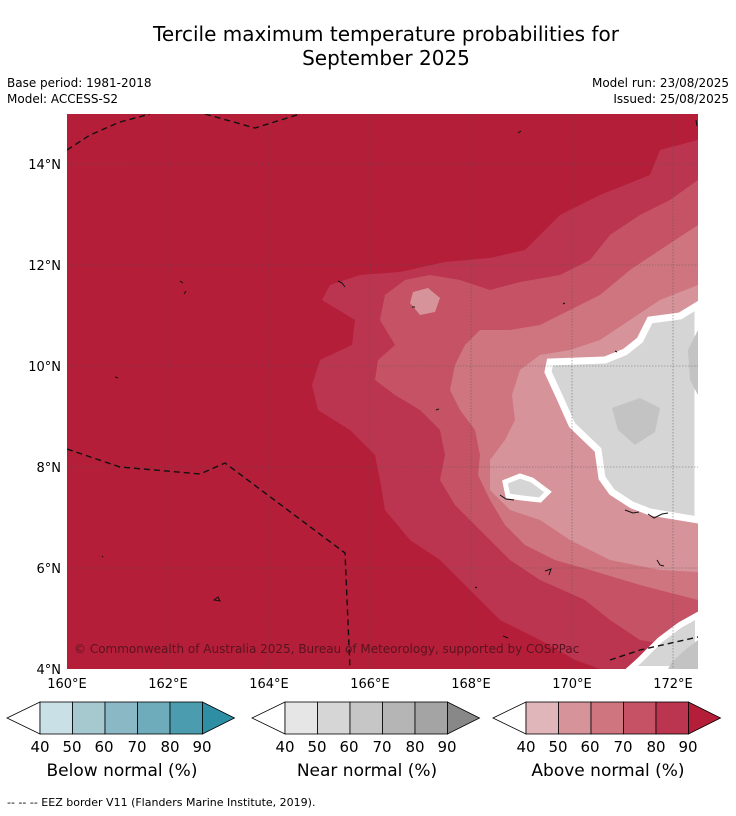 The width and height of the screenshot is (736, 816). I want to click on above-normal-colorbar, so click(607, 718).